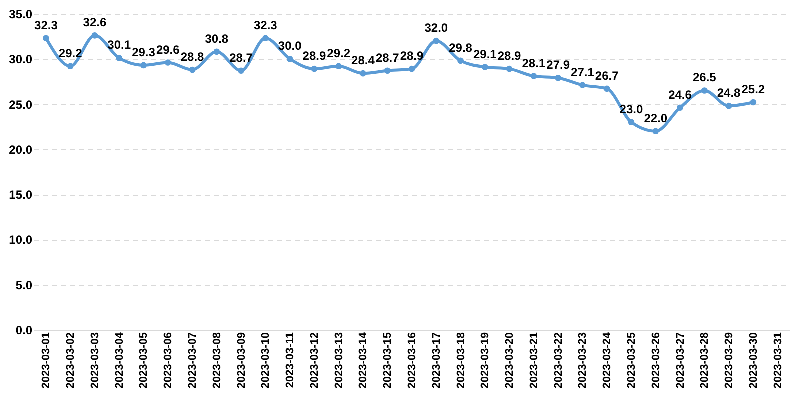 Image resolution: width=798 pixels, height=397 pixels. Describe the element at coordinates (217, 39) in the screenshot. I see `data-label: 30.8` at that location.